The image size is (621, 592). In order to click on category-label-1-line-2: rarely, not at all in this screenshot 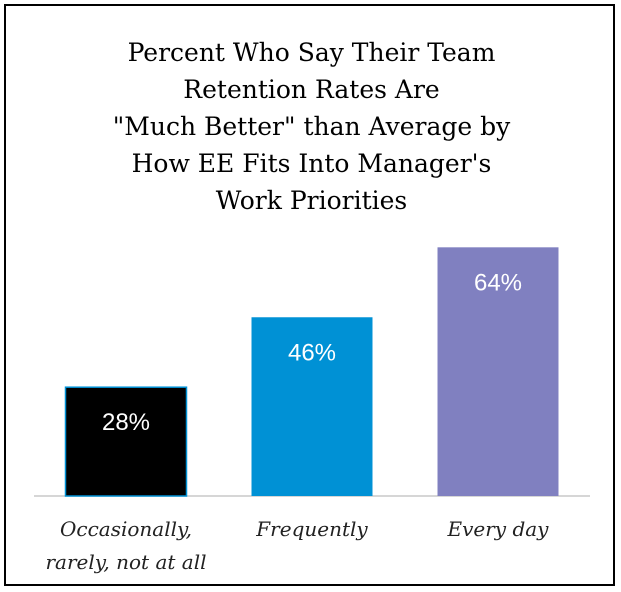, I will do `click(126, 562)`.